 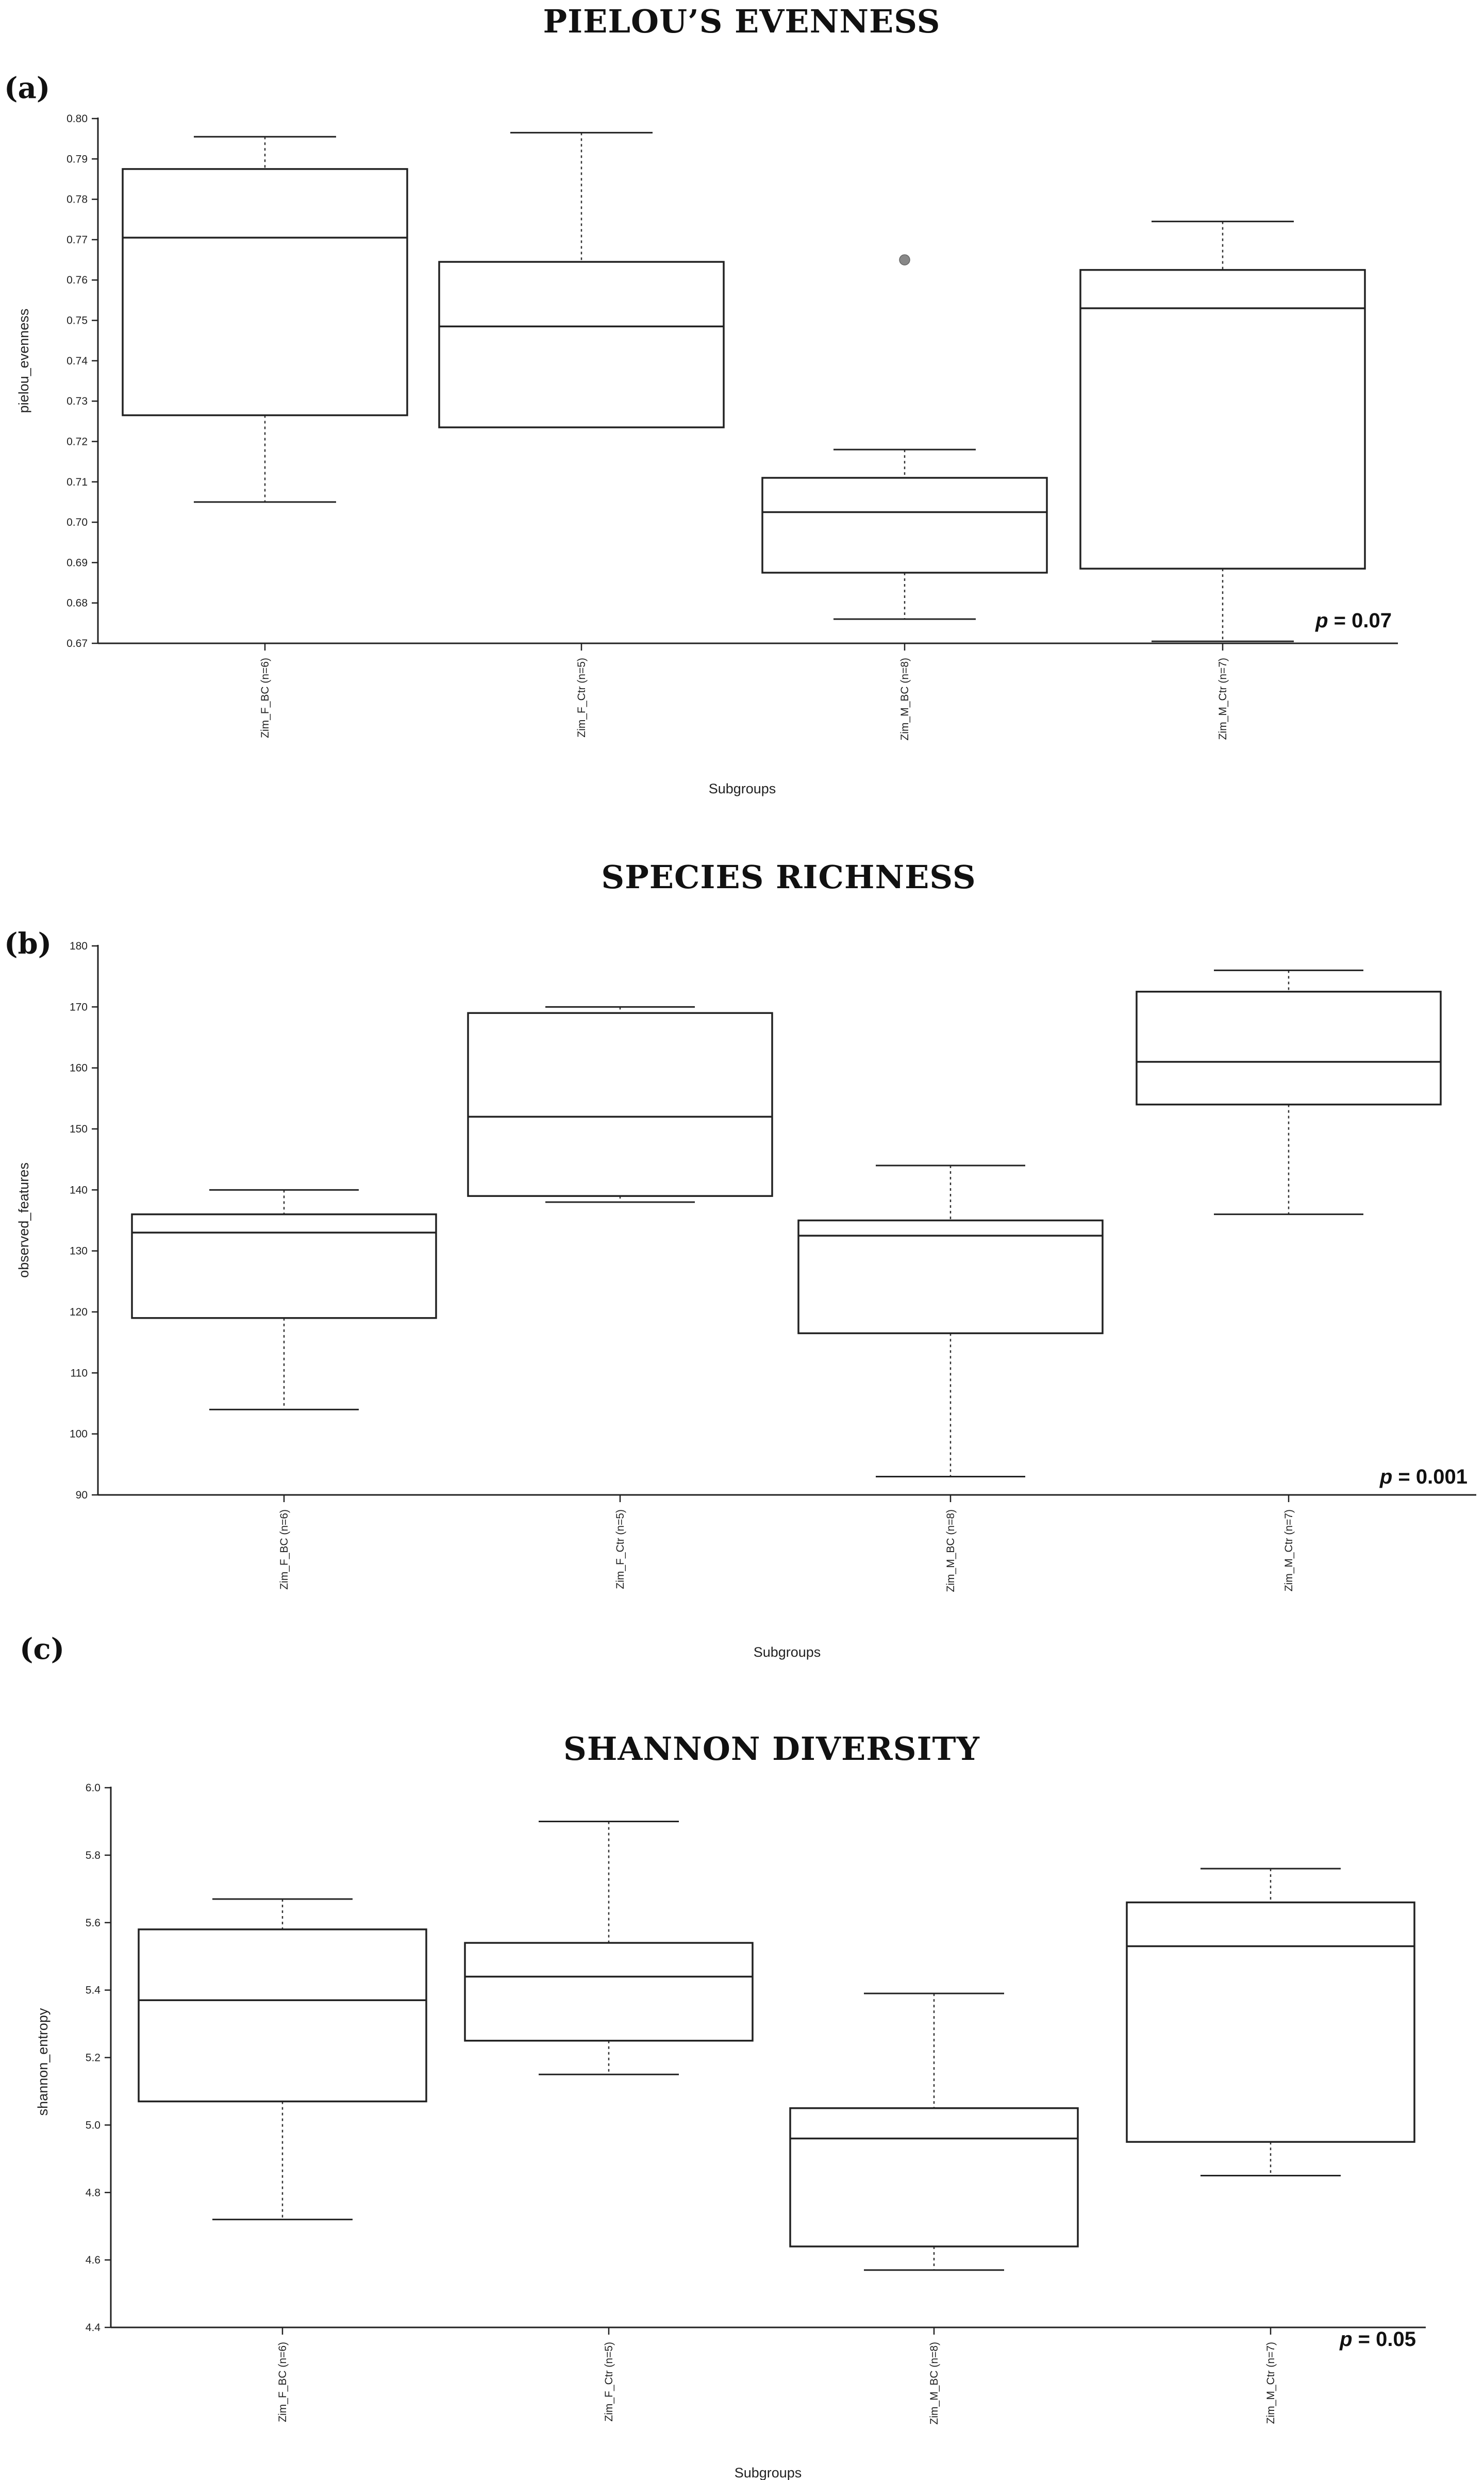 I want to click on y-tick-label: 4.8, so click(x=93, y=2193).